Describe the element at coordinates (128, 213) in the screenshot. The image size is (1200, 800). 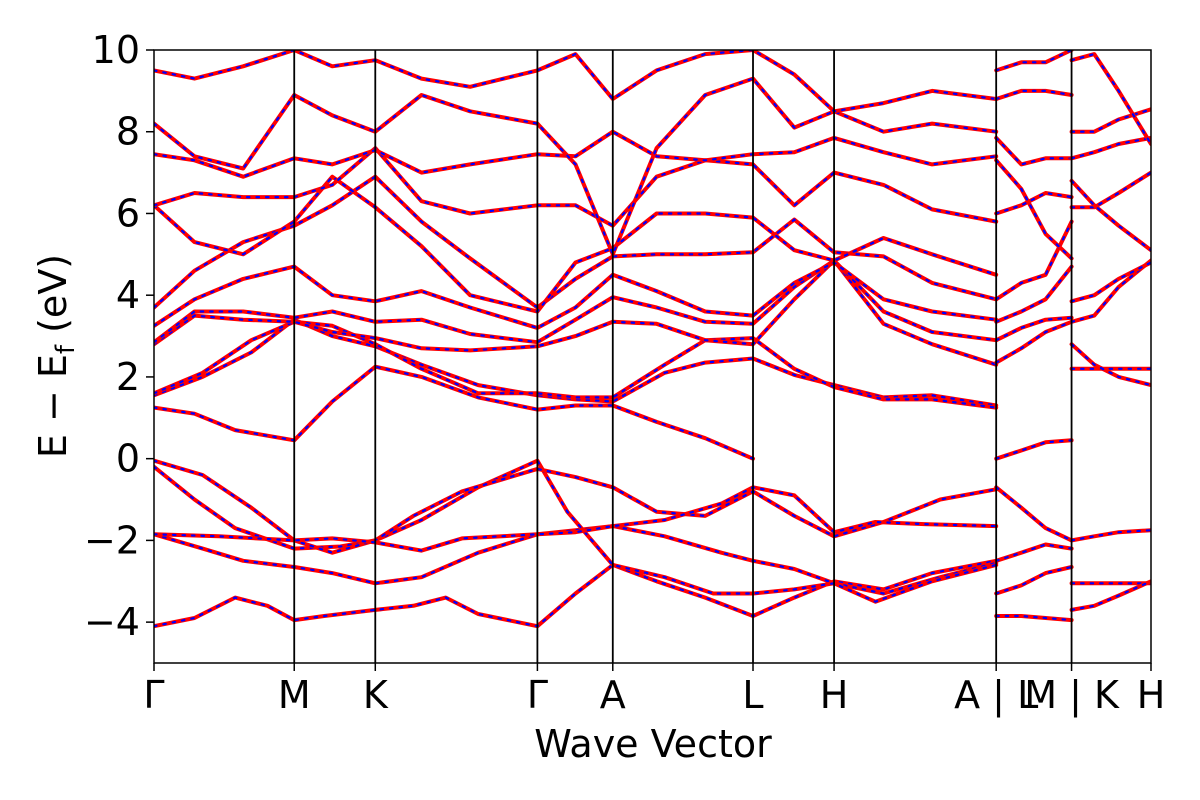
I see `y-tick-label: 6` at that location.